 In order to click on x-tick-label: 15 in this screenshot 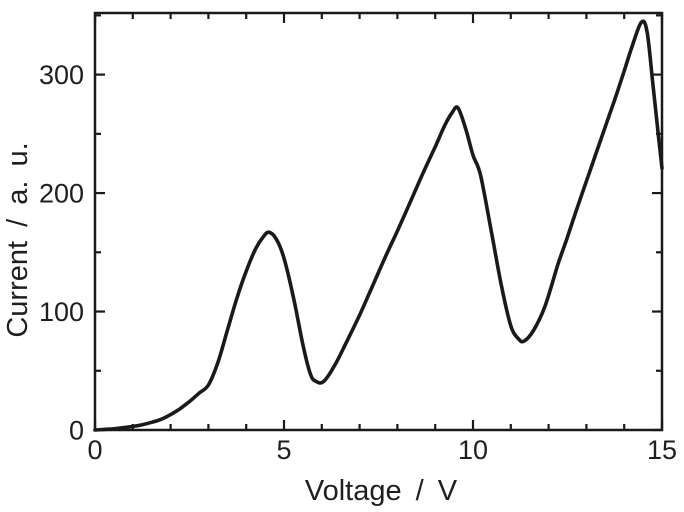, I will do `click(662, 450)`.